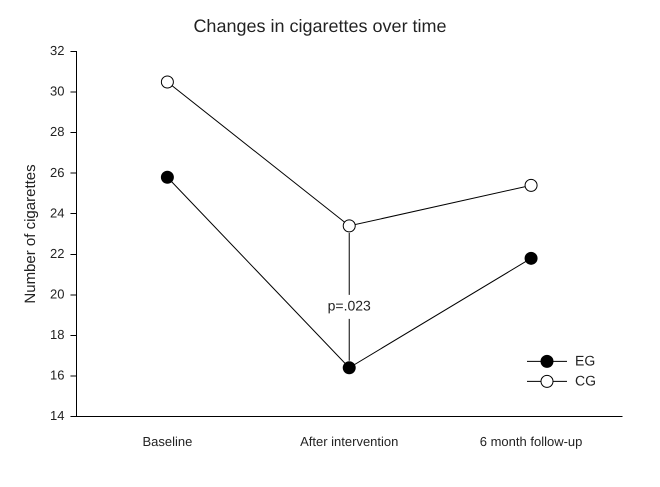 The image size is (660, 487). What do you see at coordinates (585, 380) in the screenshot?
I see `legend-label: CG` at bounding box center [585, 380].